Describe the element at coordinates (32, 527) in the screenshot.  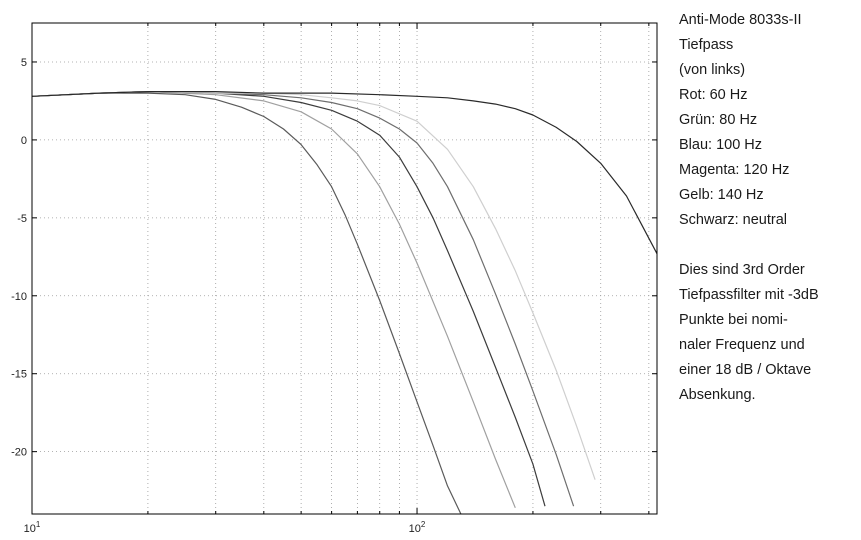
I see `x-tick-label: 10¹` at that location.